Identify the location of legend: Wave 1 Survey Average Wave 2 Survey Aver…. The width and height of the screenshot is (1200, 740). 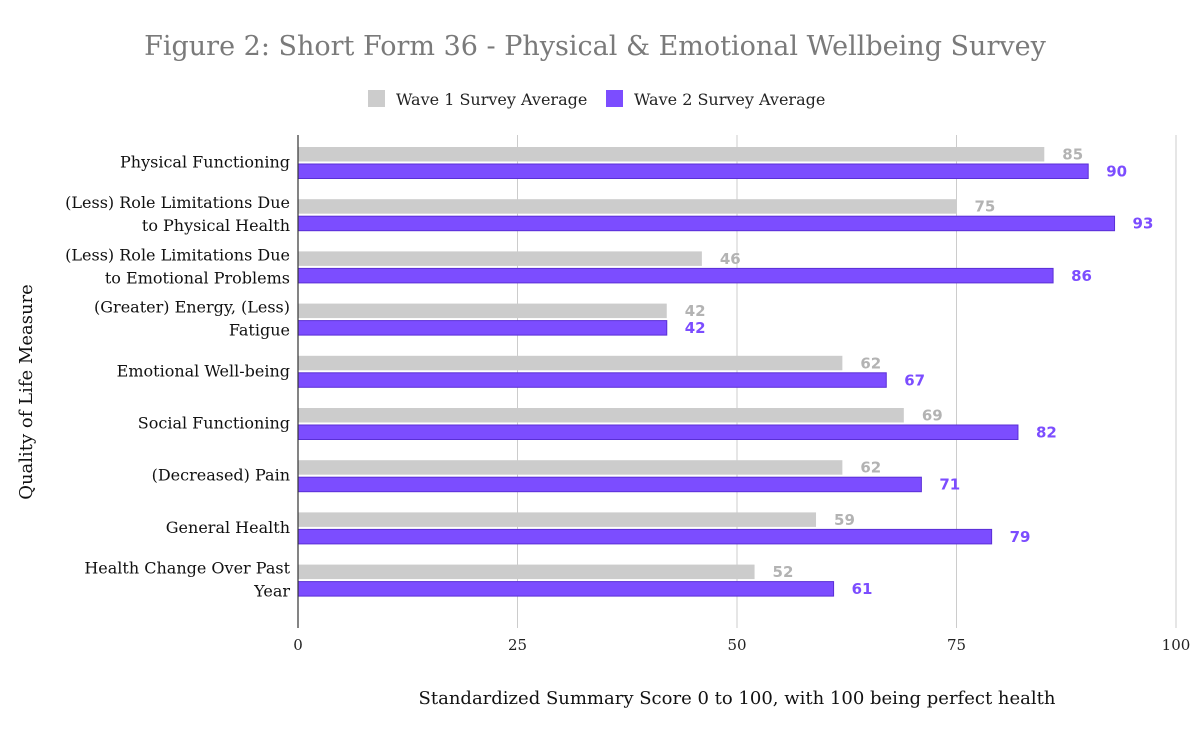
(596, 99).